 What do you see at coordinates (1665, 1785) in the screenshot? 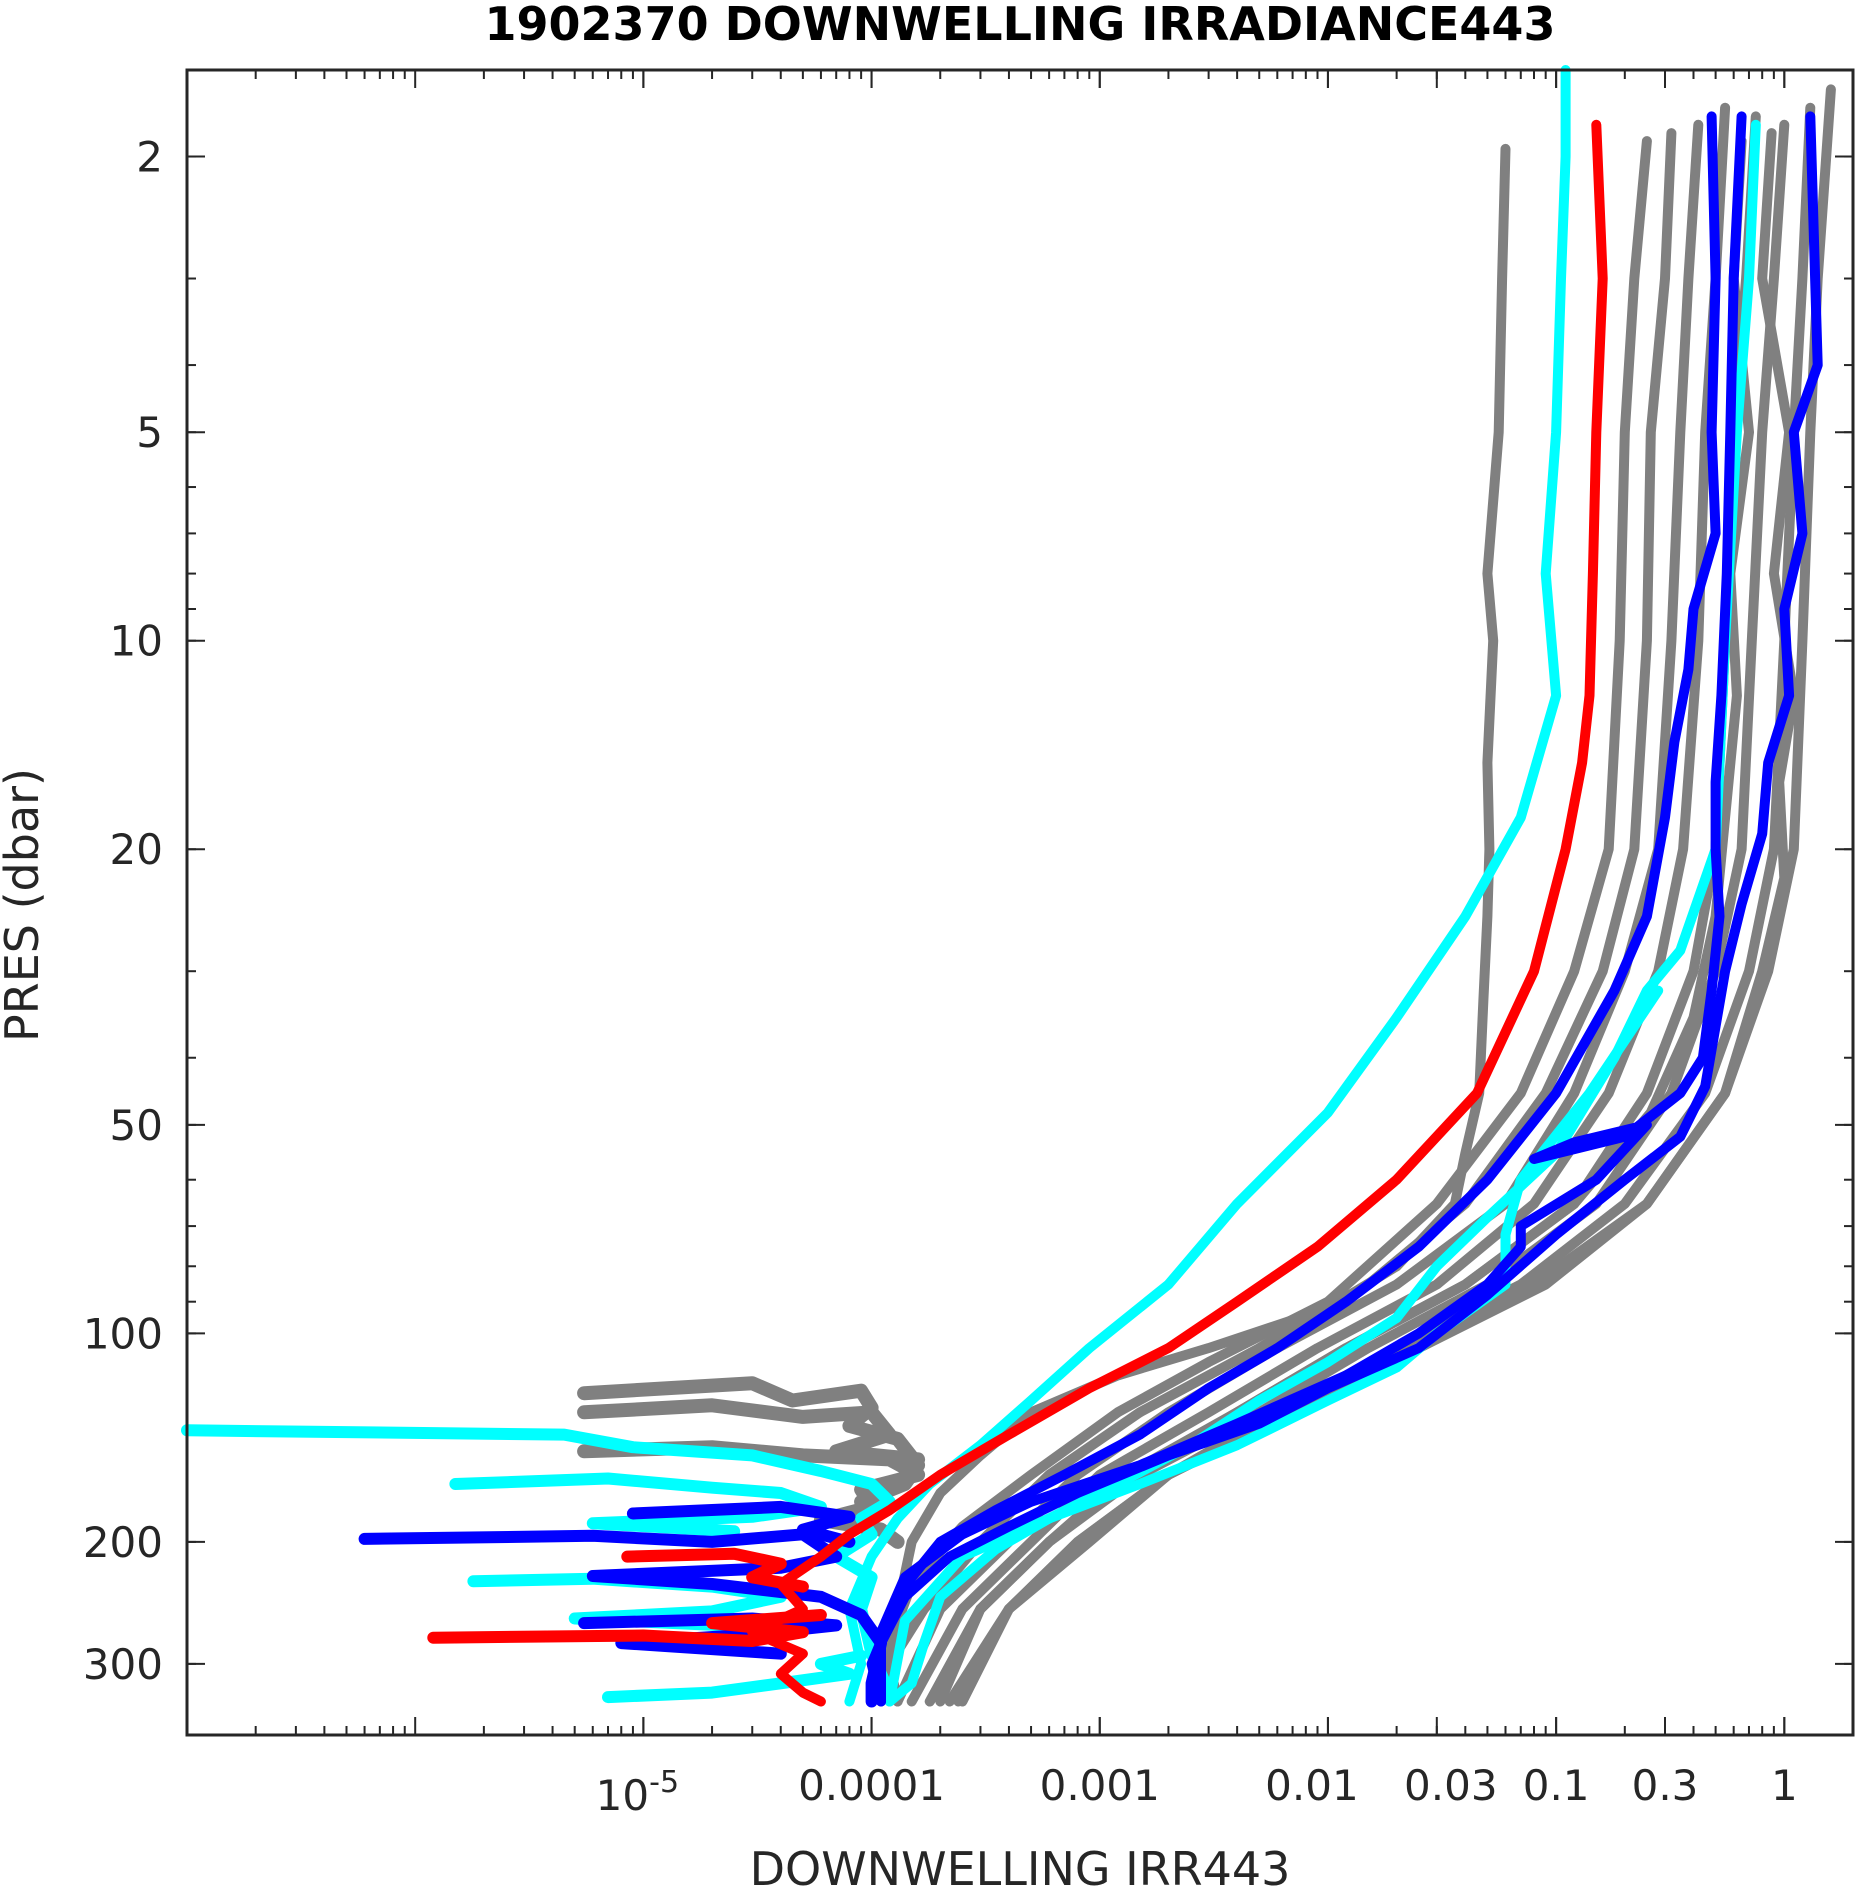
I see `x-tick-label: 0.3` at bounding box center [1665, 1785].